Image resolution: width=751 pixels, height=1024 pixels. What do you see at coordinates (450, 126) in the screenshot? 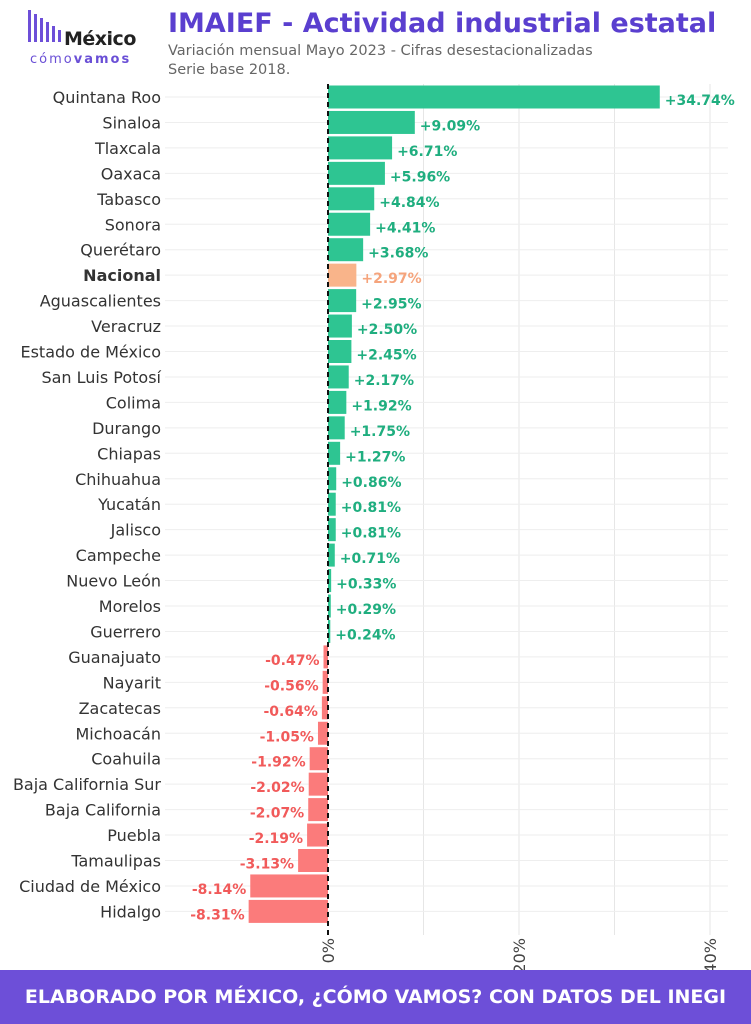
I see `data-label: +9.09%` at bounding box center [450, 126].